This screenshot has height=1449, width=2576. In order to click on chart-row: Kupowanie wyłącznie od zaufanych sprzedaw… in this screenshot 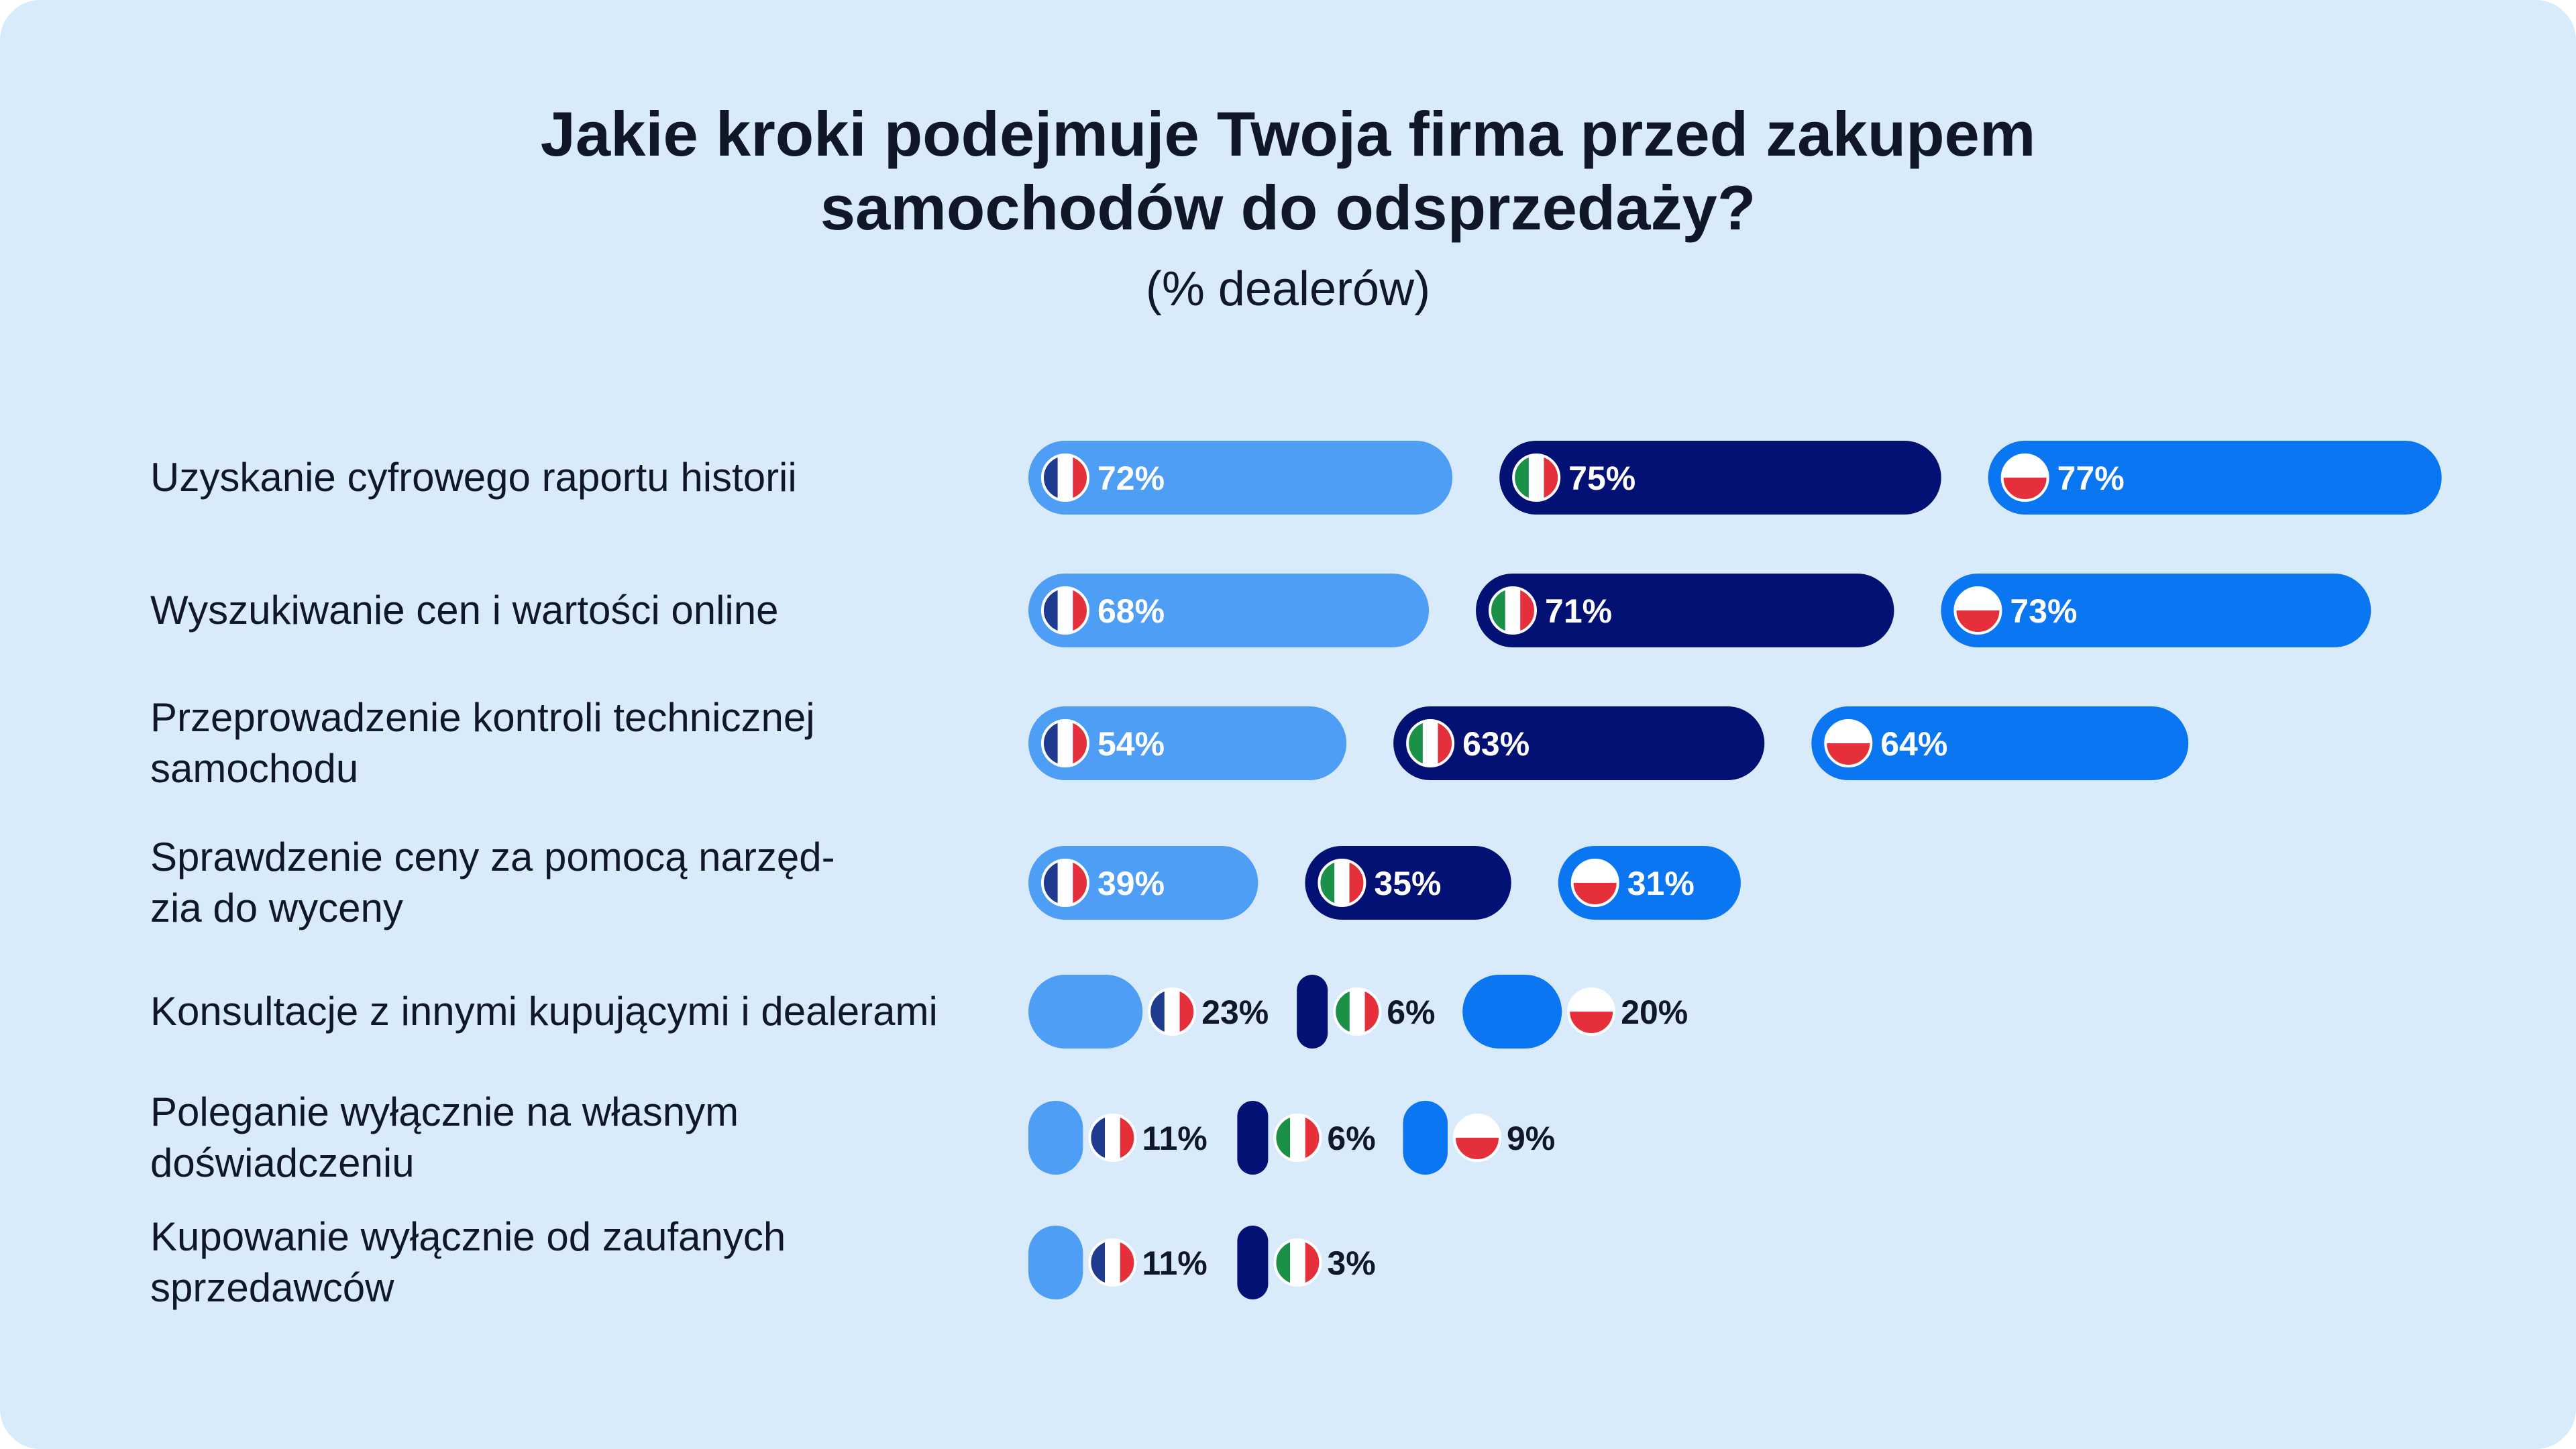, I will do `click(763, 1262)`.